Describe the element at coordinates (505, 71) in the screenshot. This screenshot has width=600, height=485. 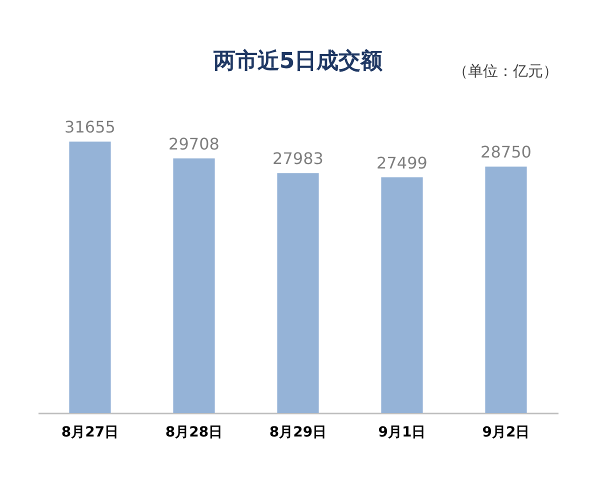
I see `text: （单位：亿元）` at that location.